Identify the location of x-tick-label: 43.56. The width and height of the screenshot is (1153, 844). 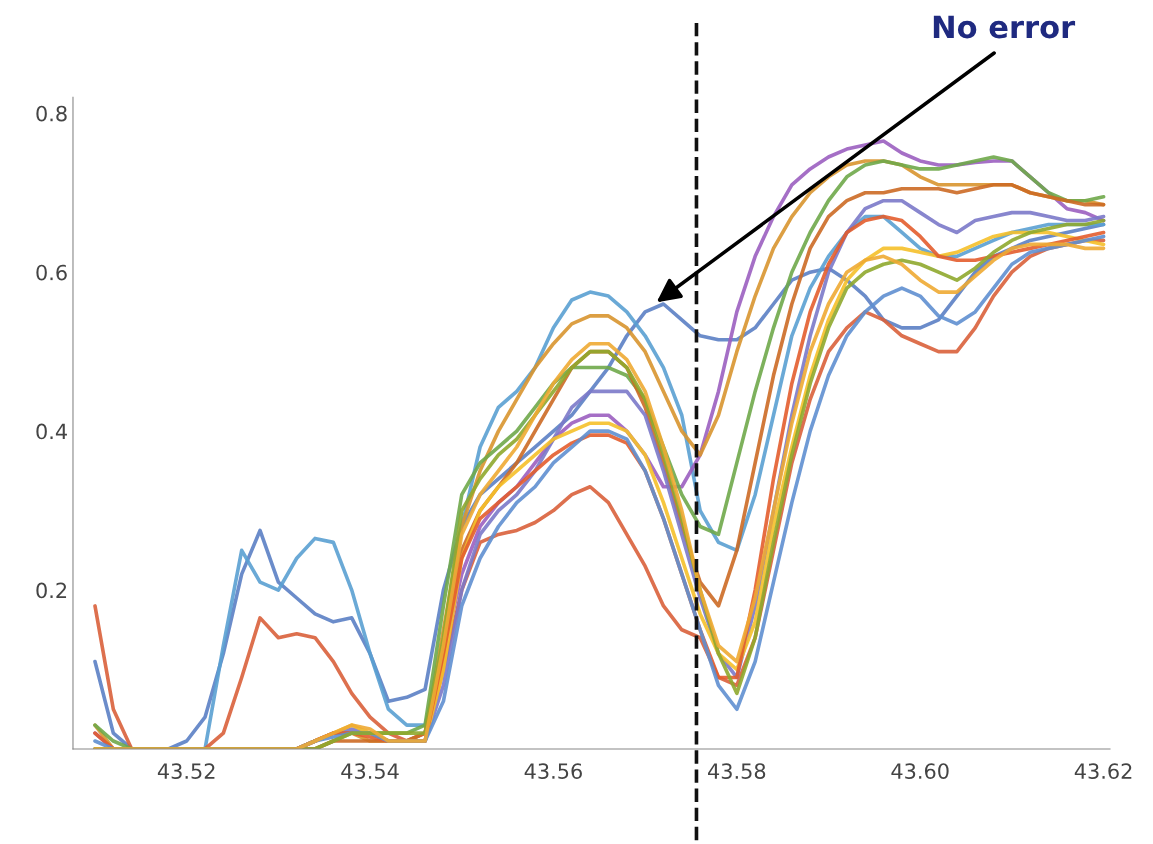
(553, 771).